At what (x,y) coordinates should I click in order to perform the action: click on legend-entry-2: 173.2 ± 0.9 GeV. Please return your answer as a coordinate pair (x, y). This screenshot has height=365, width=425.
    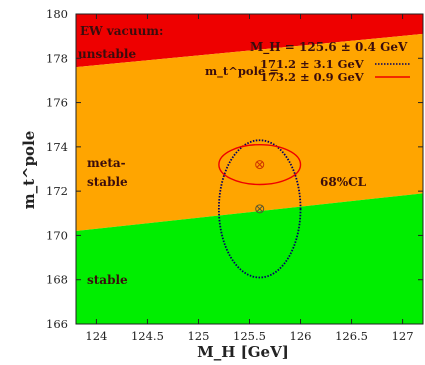
    Looking at the image, I should click on (312, 77).